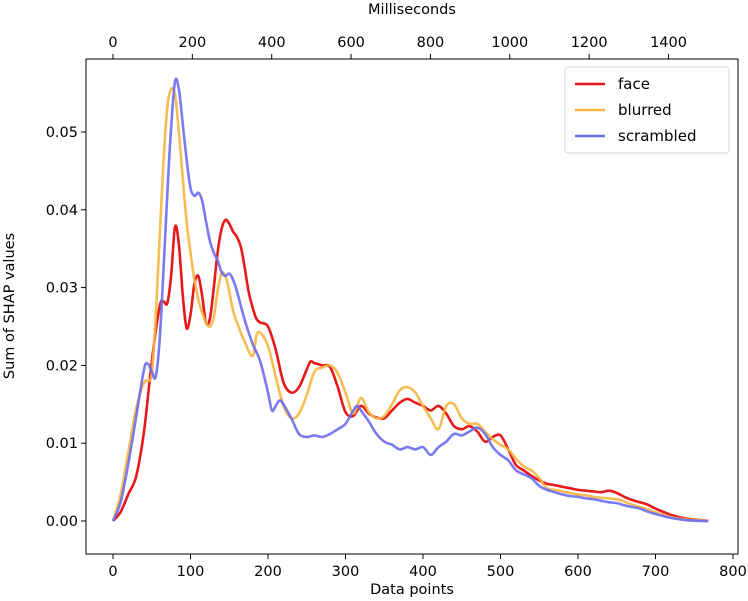 The width and height of the screenshot is (748, 601). What do you see at coordinates (112, 43) in the screenshot?
I see `top-tick-label: 0` at bounding box center [112, 43].